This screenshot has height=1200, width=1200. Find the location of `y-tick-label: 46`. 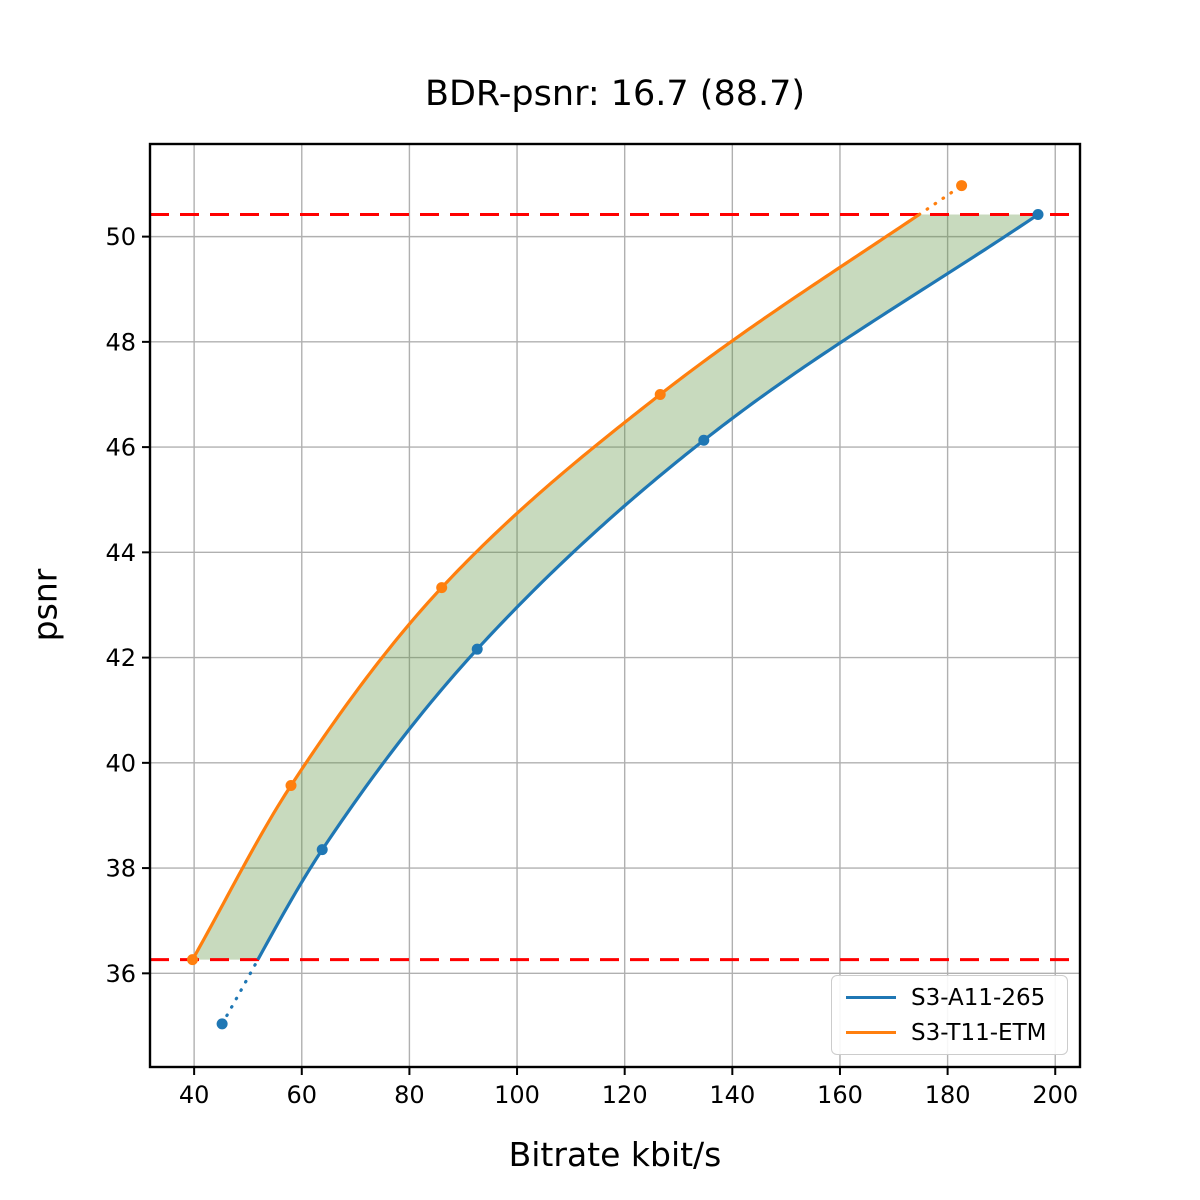

y-tick-label: 46 is located at coordinates (120, 448).